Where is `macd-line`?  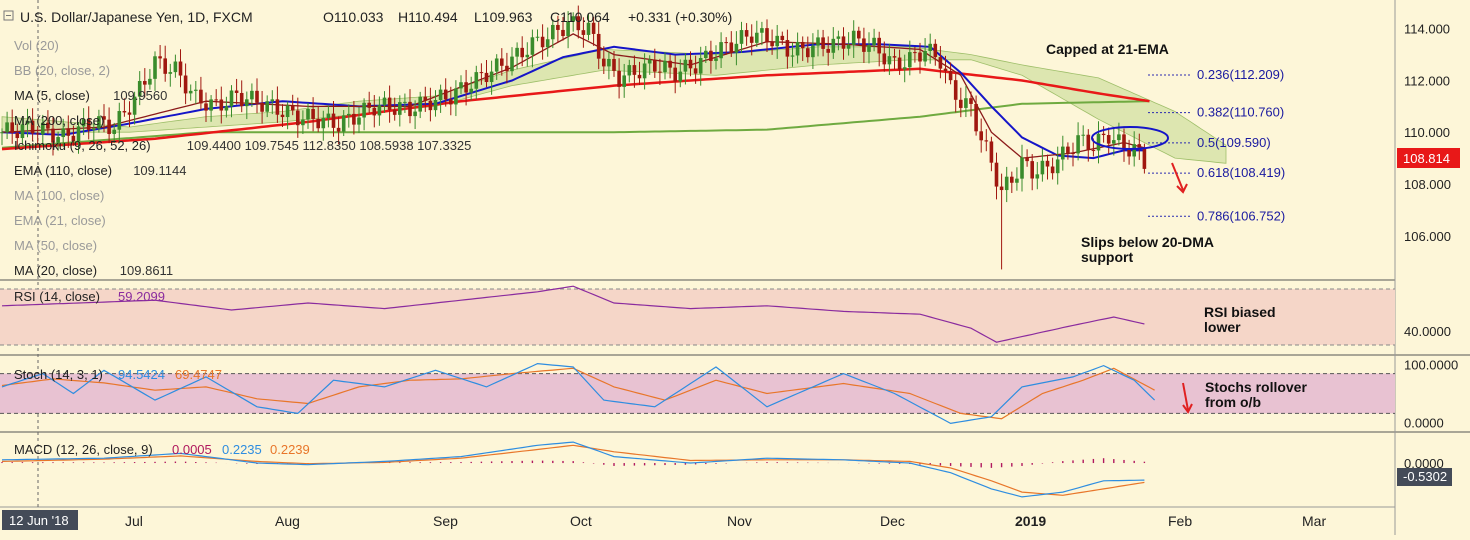 macd-line is located at coordinates (573, 469).